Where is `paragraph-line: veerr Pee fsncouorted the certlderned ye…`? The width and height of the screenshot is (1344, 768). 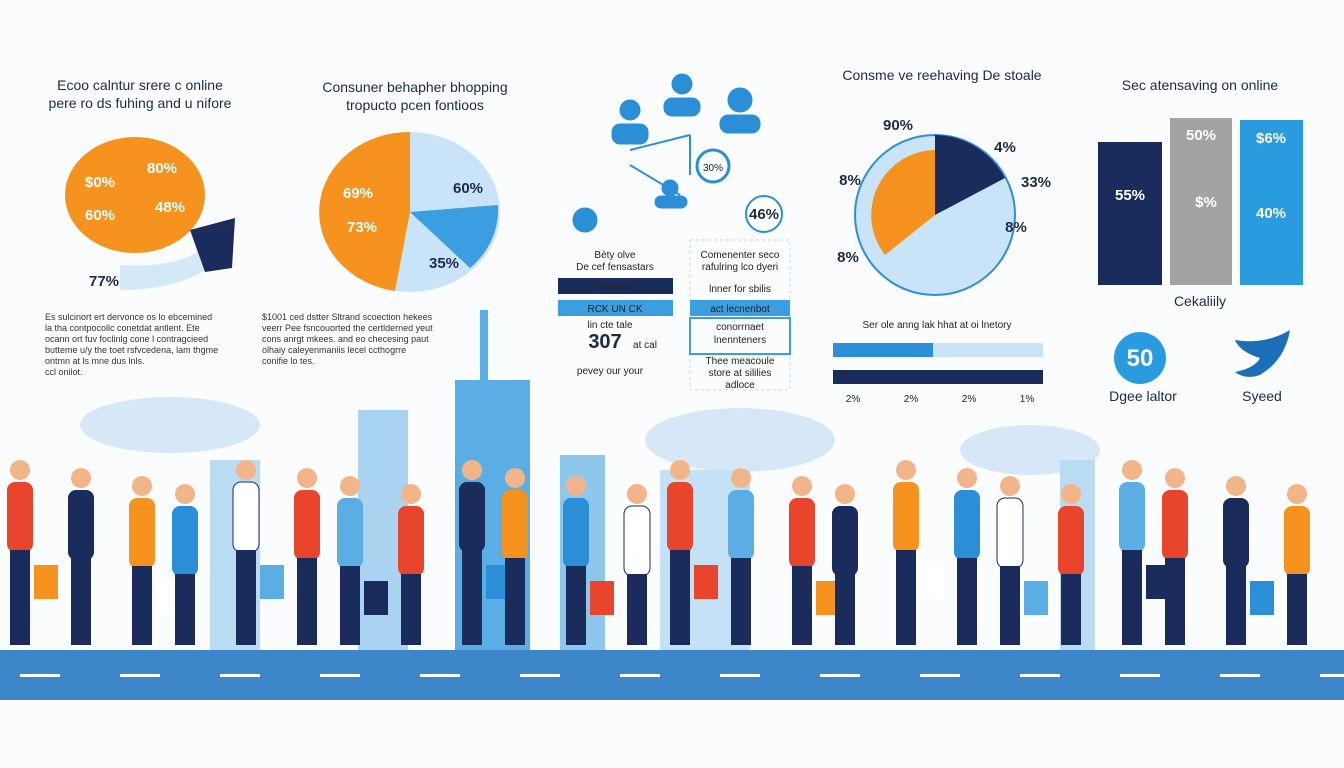 paragraph-line: veerr Pee fsncouorted the certlderned ye… is located at coordinates (347, 328).